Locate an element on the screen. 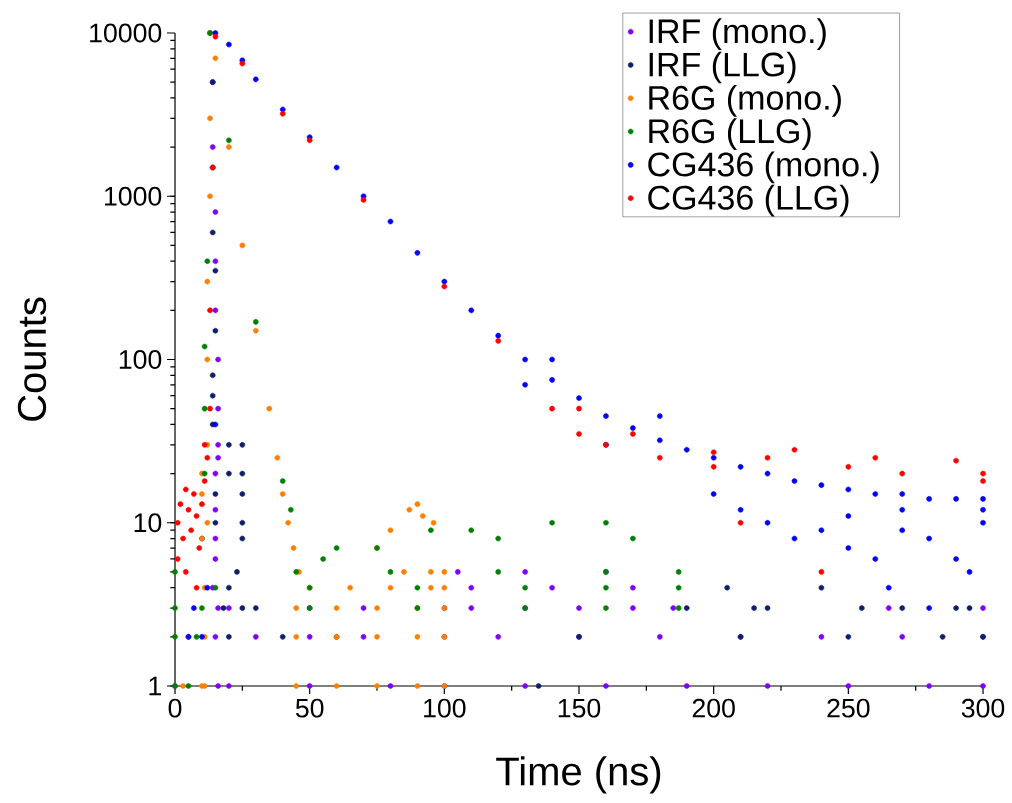 The image size is (1012, 803). x-tick-label: 300 is located at coordinates (983, 708).